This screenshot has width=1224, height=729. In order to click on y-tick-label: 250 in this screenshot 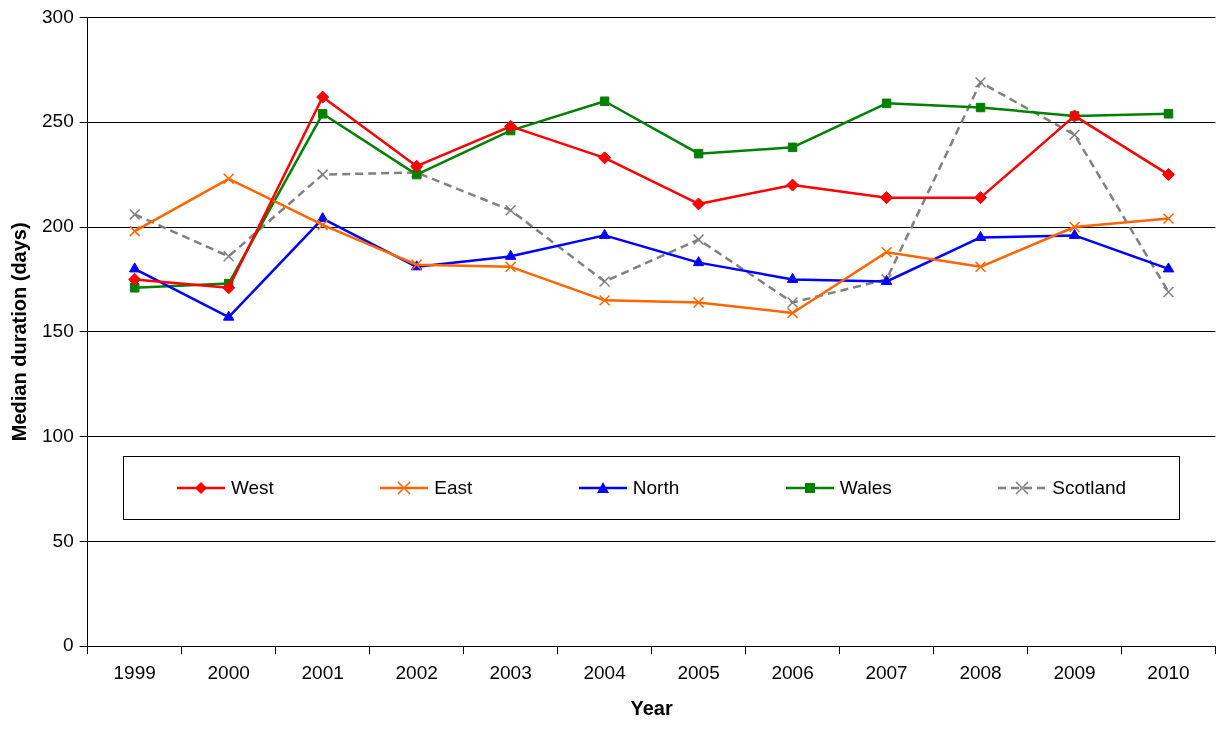, I will do `click(58, 121)`.